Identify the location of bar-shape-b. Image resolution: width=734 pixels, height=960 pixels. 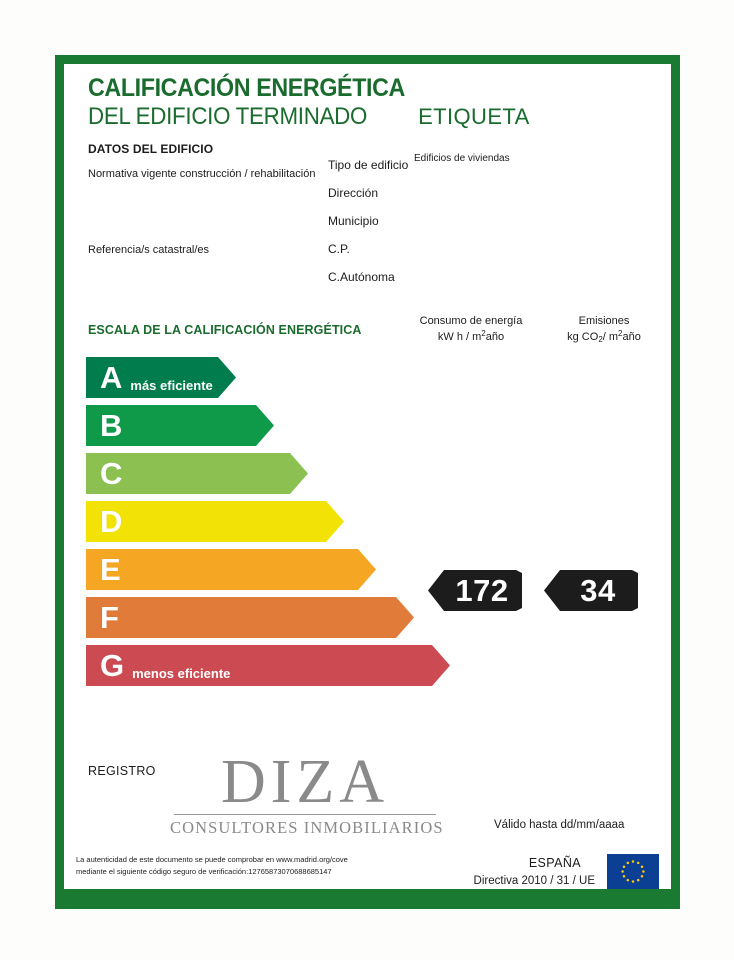
(180, 425).